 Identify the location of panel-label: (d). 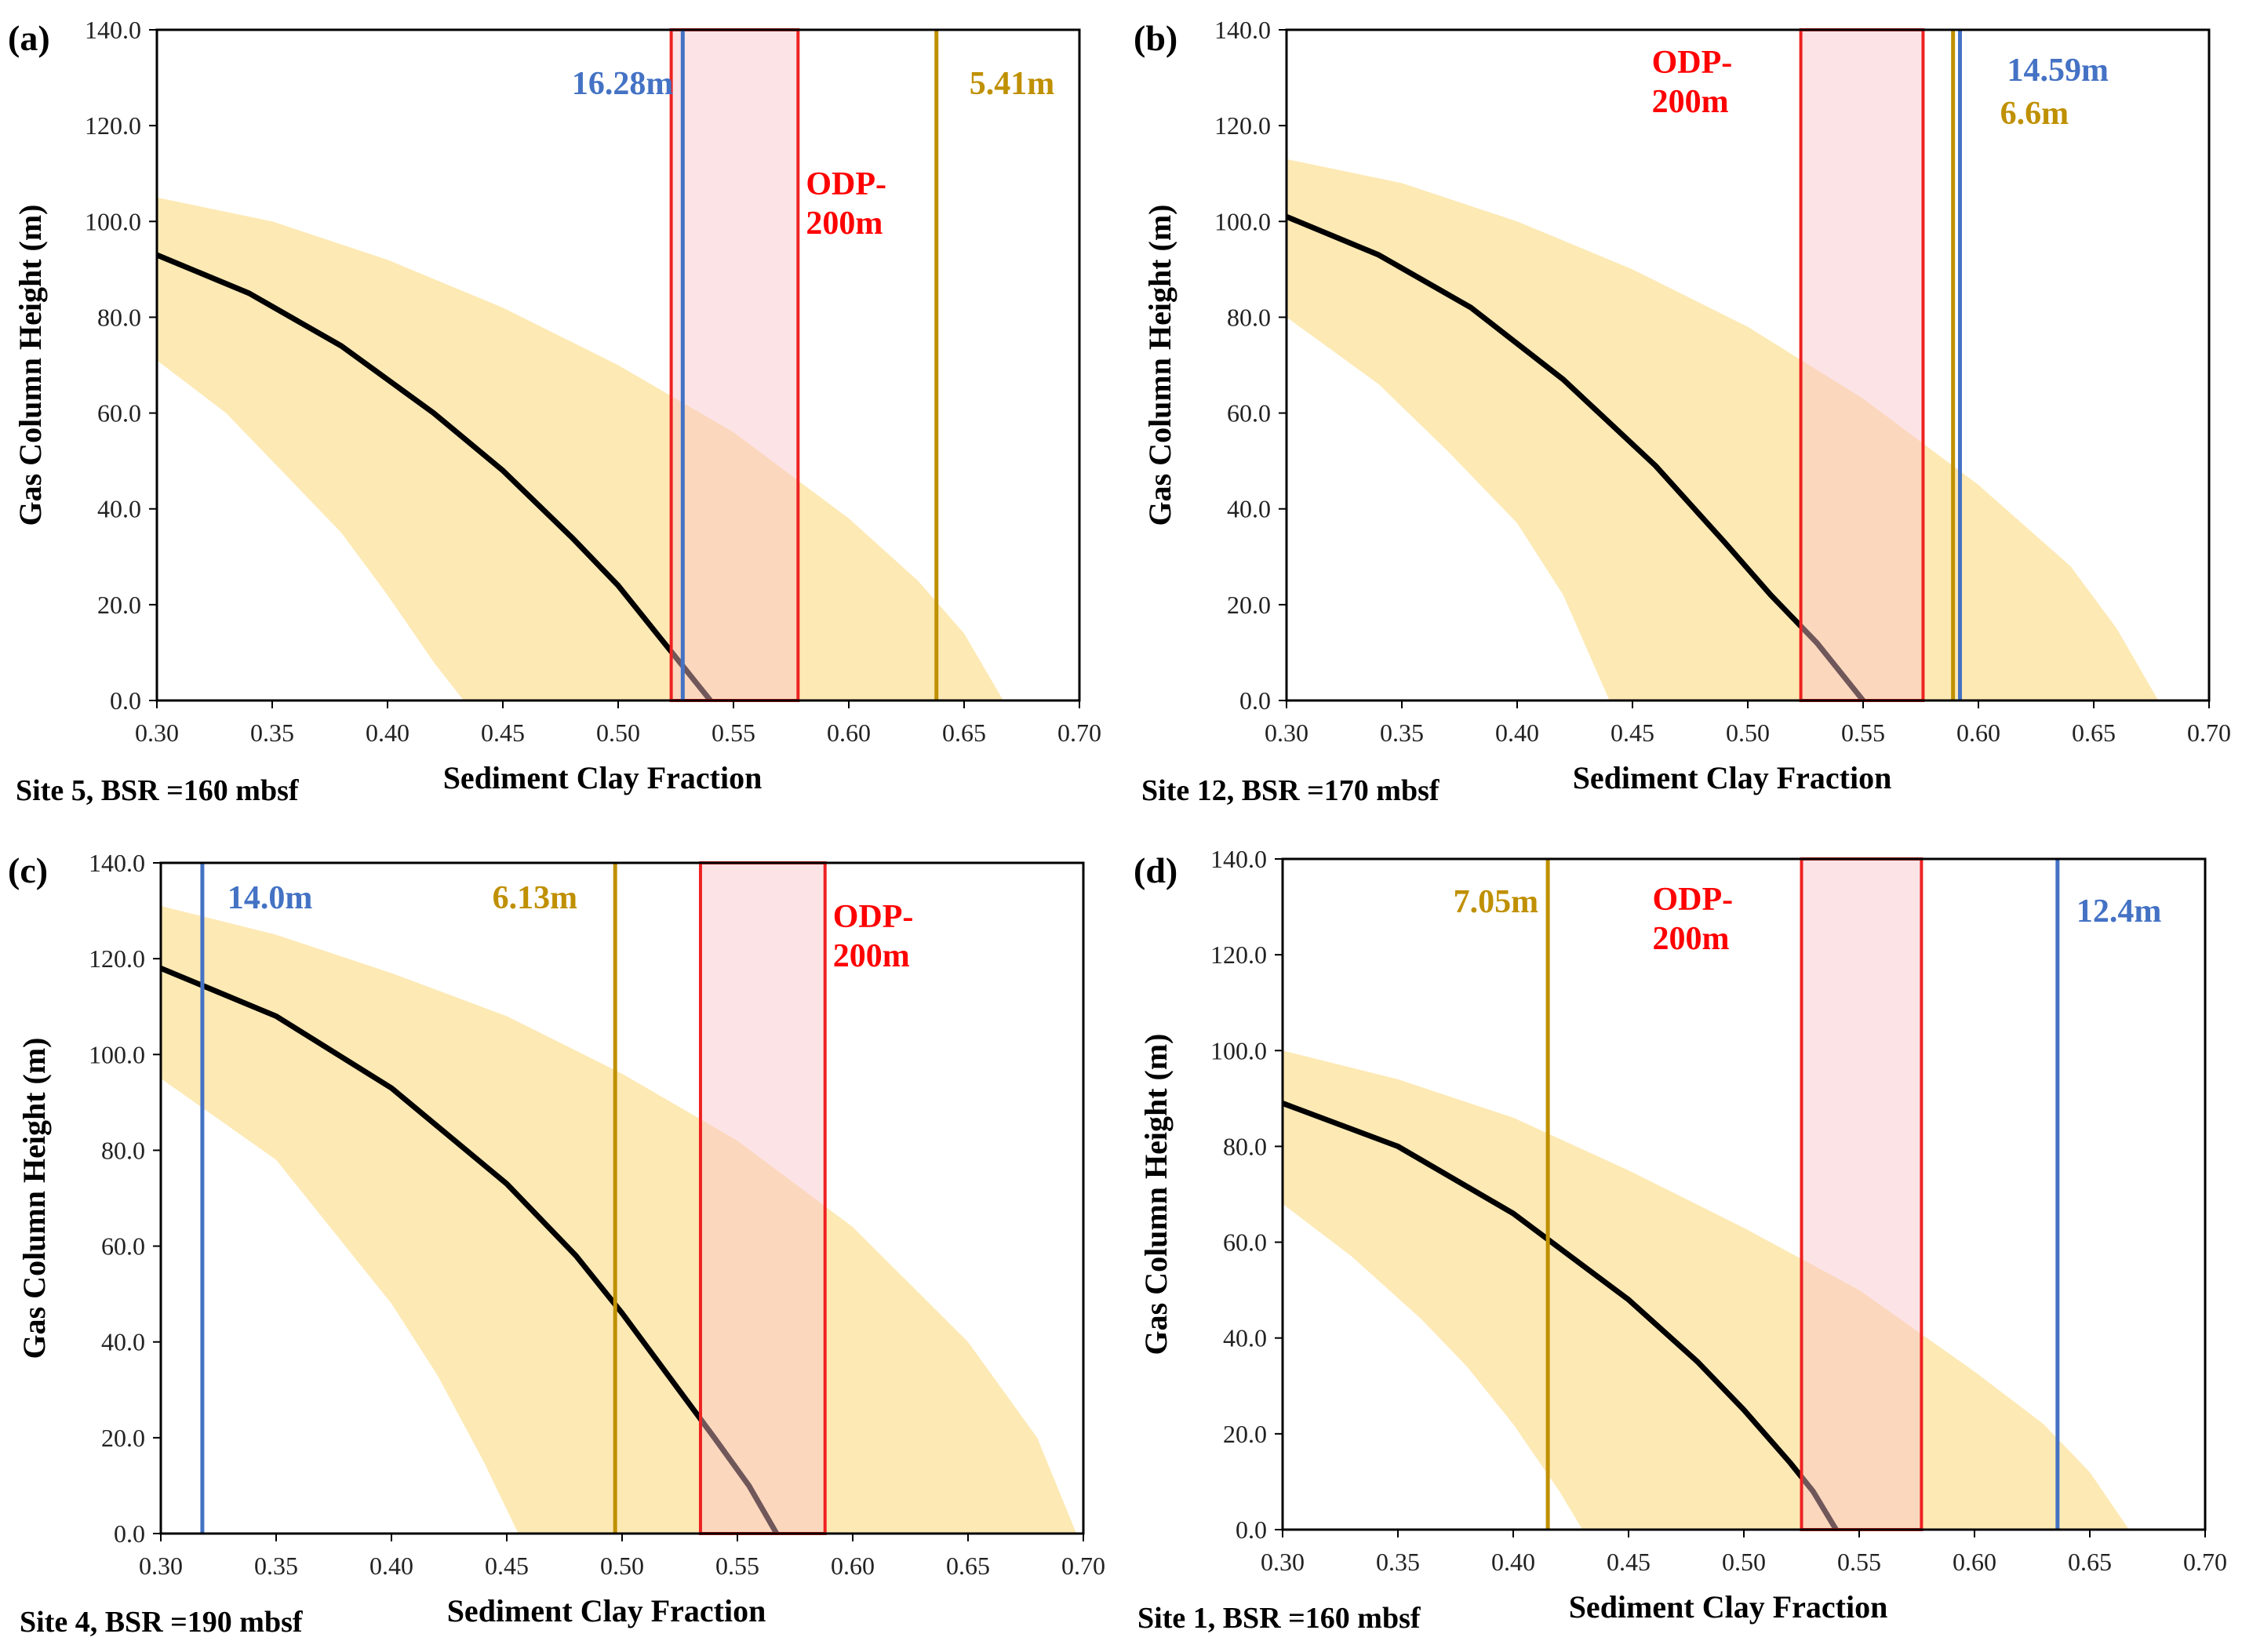
(1155, 870).